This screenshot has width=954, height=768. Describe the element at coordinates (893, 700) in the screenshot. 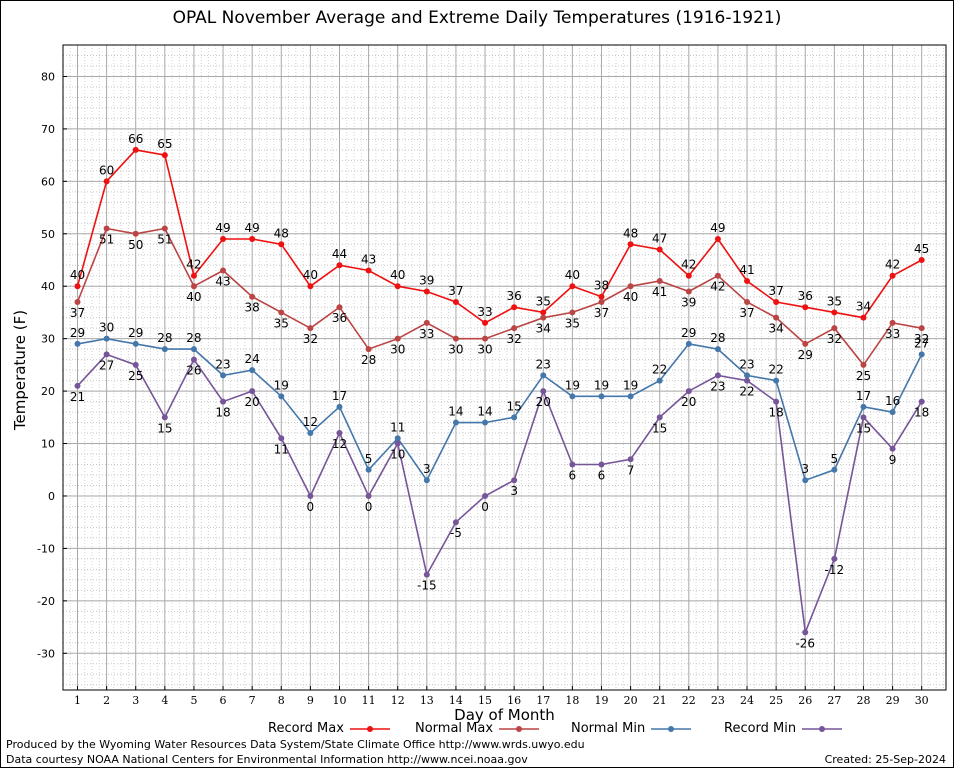

I see `x-tick-label: 29` at that location.